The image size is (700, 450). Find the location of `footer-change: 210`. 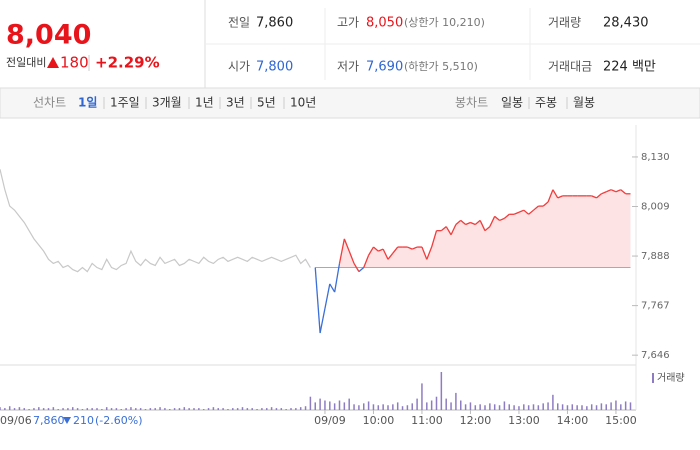

footer-change: 210 is located at coordinates (83, 420).